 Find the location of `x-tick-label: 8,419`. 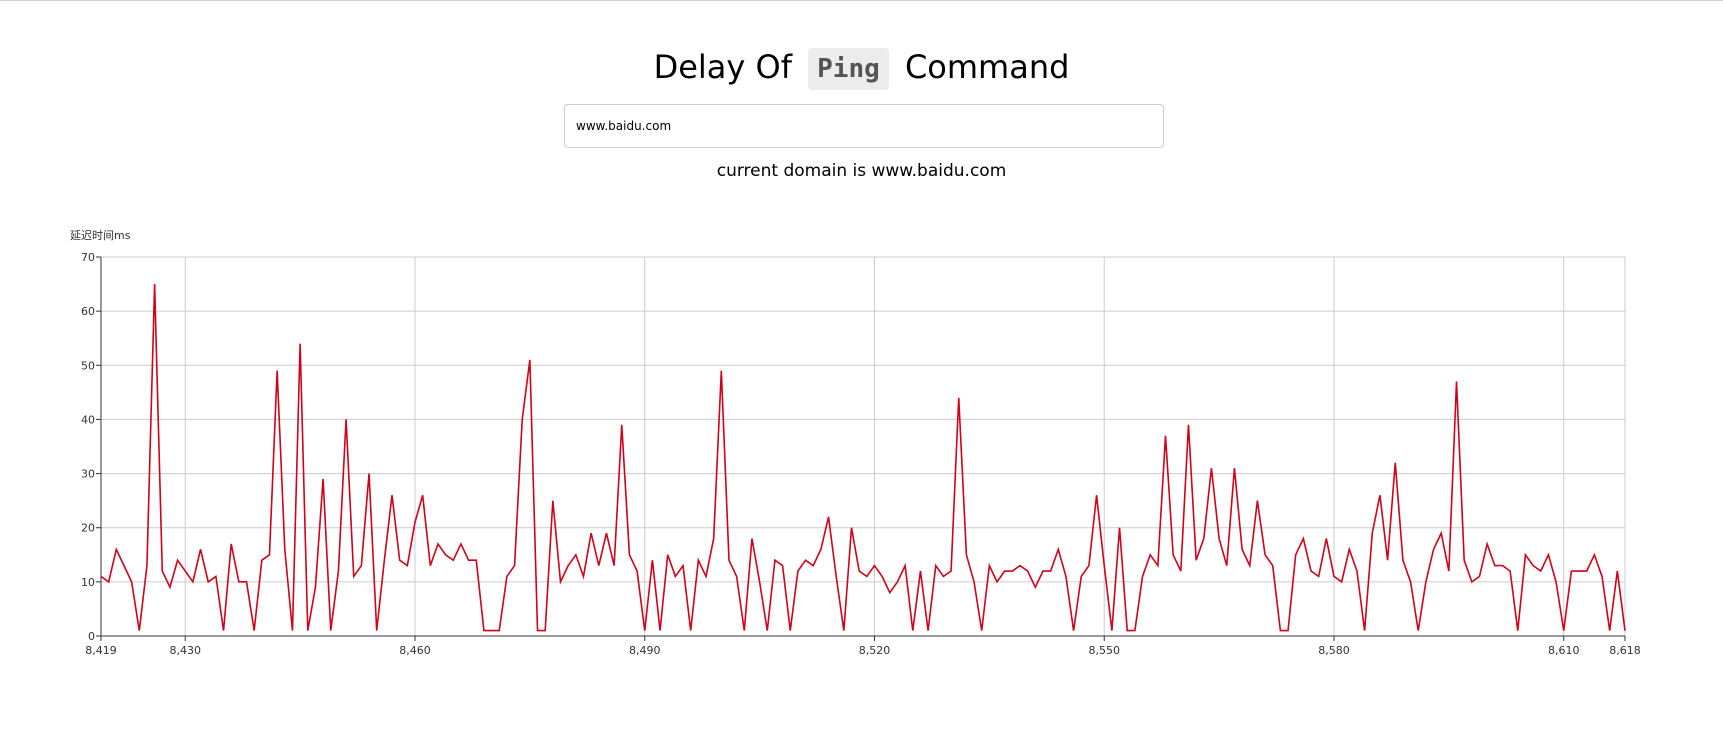

x-tick-label: 8,419 is located at coordinates (101, 650).